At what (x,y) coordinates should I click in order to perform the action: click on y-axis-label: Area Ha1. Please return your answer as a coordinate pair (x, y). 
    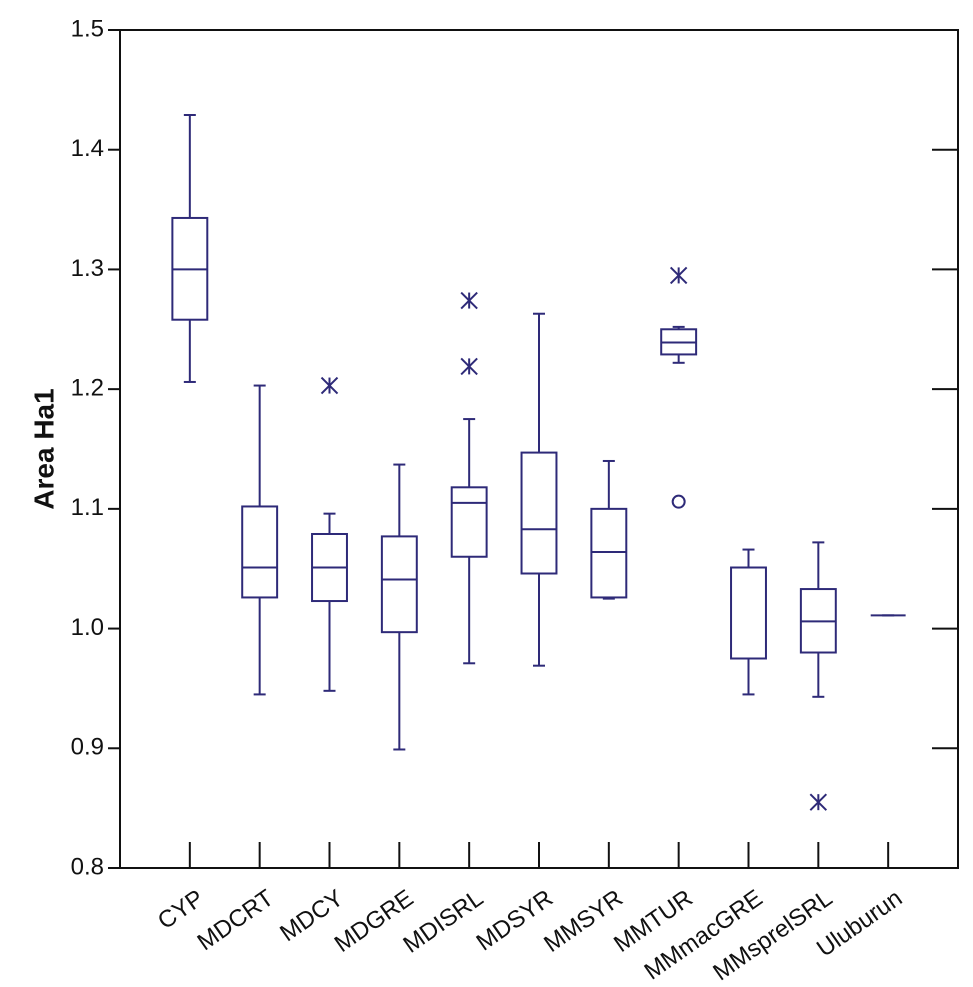
    Looking at the image, I should click on (43, 448).